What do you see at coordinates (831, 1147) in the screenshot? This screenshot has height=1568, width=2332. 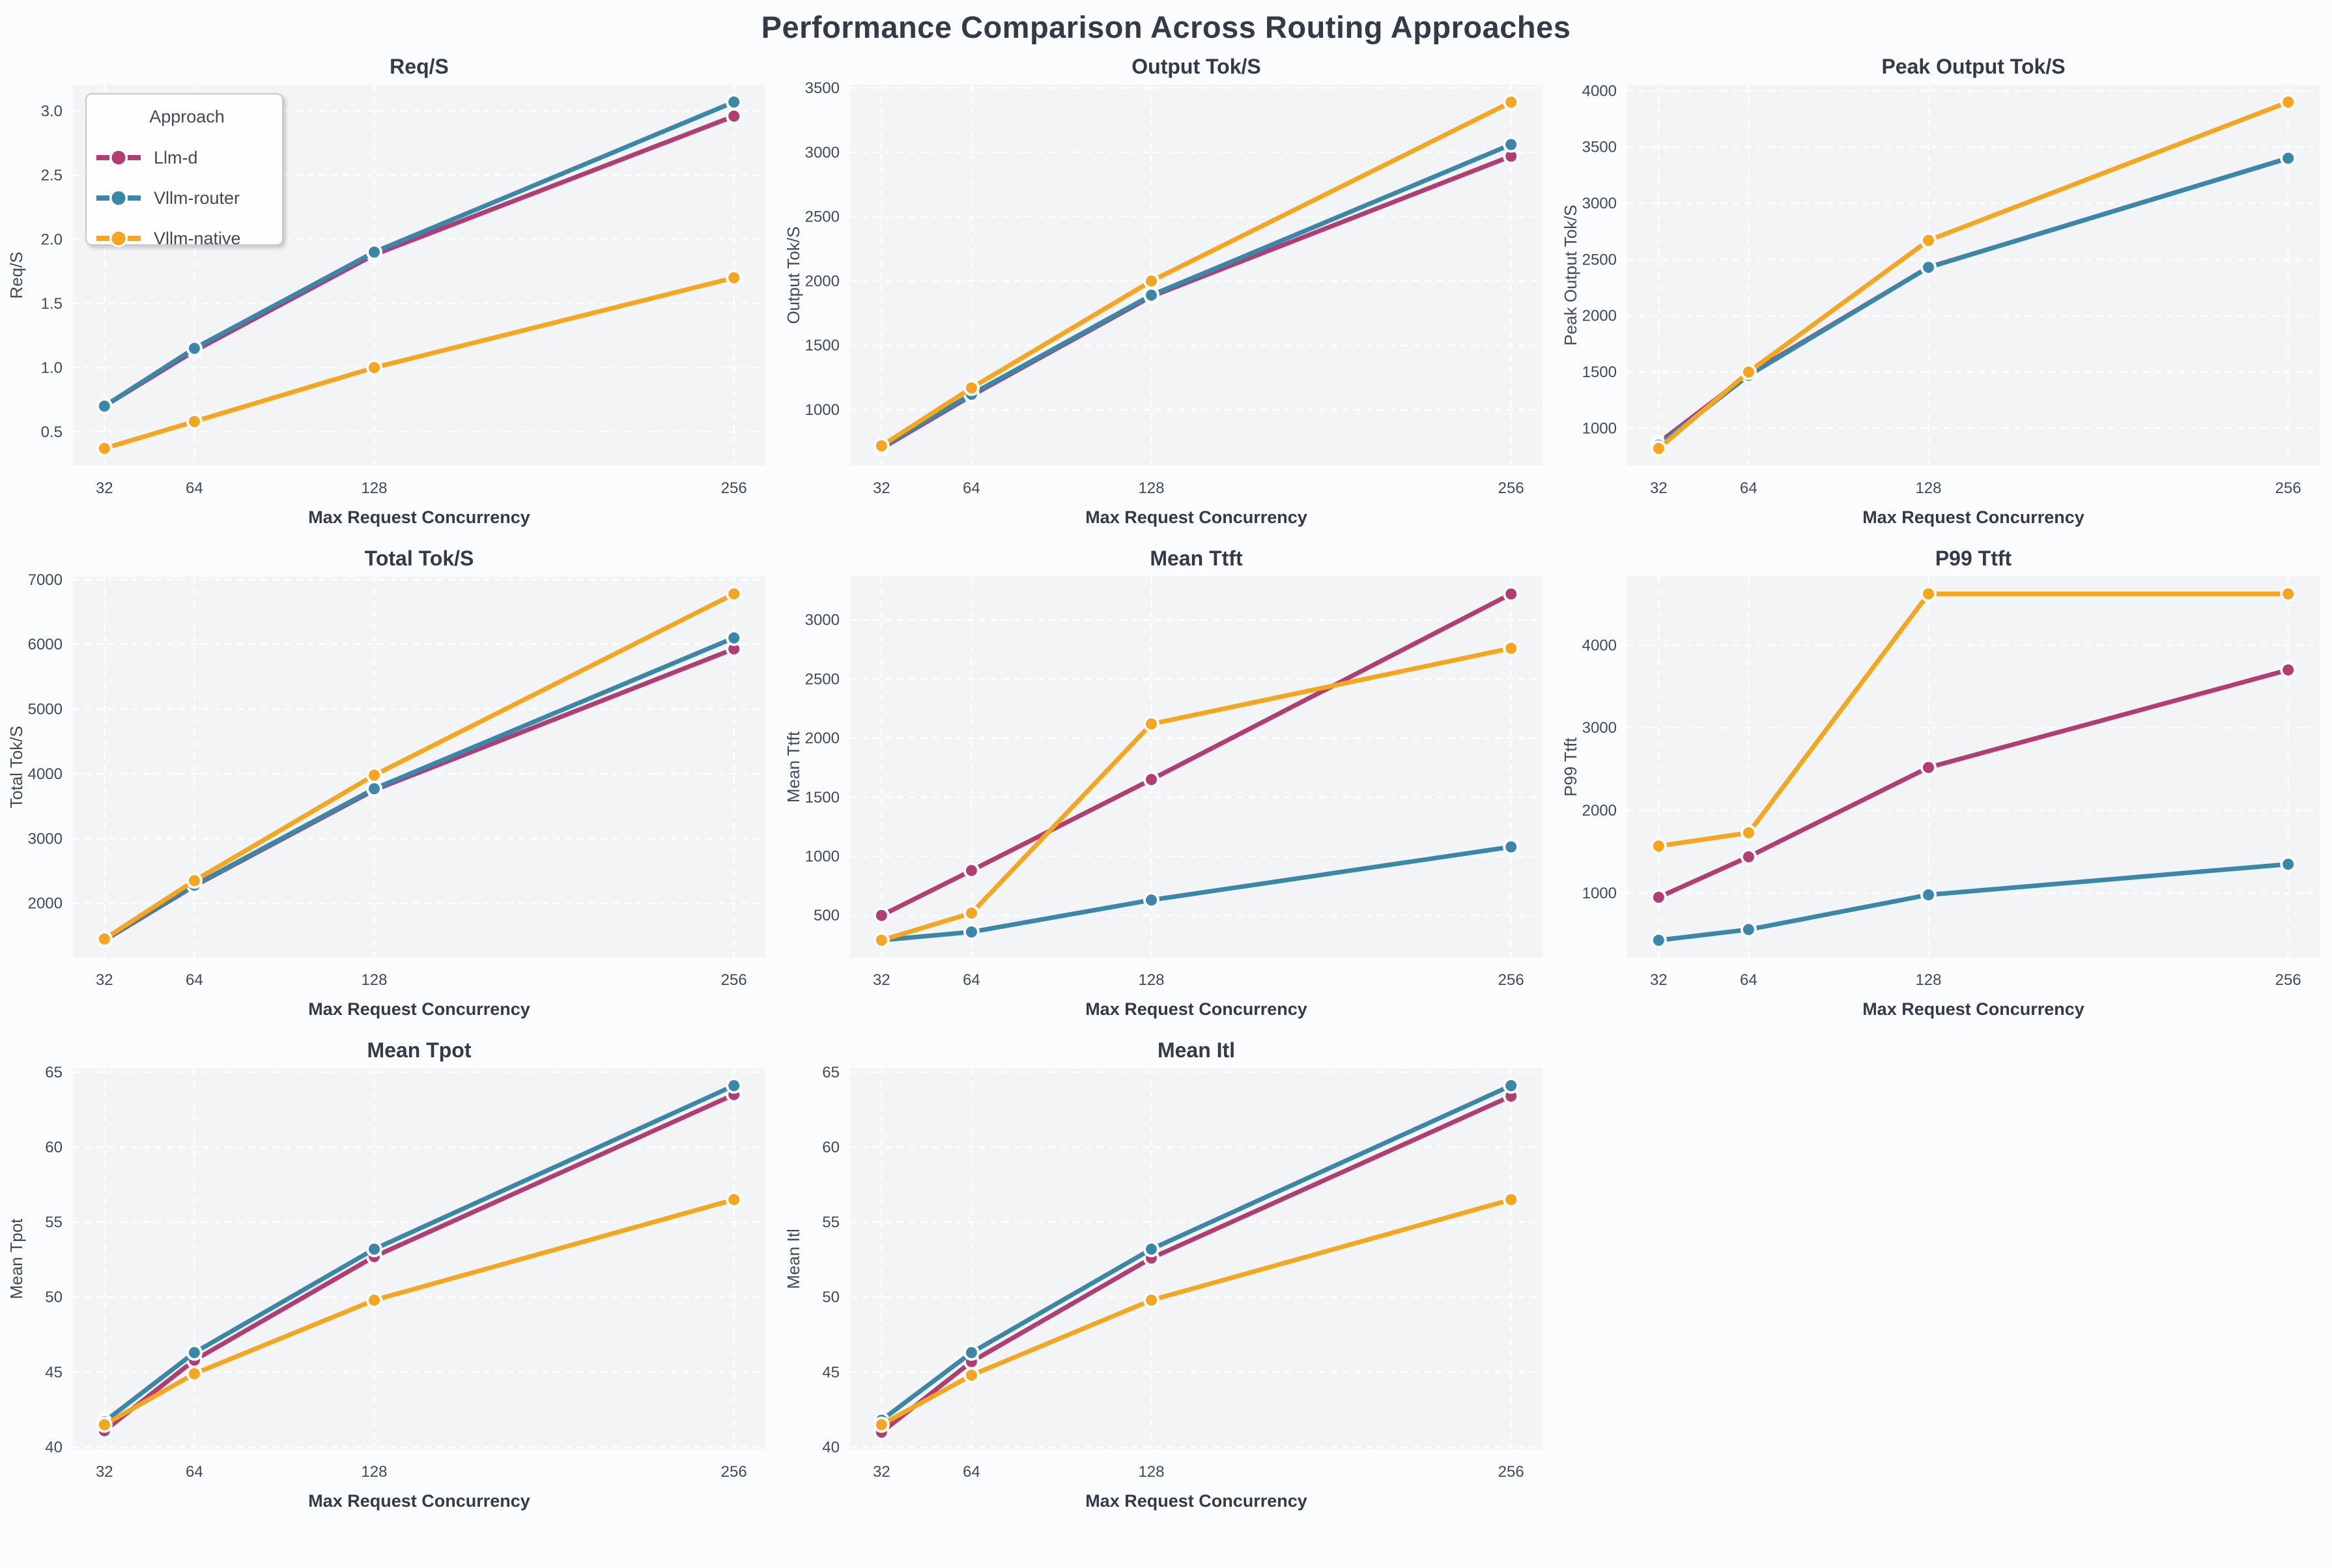 I see `y-tick-label: 60` at bounding box center [831, 1147].